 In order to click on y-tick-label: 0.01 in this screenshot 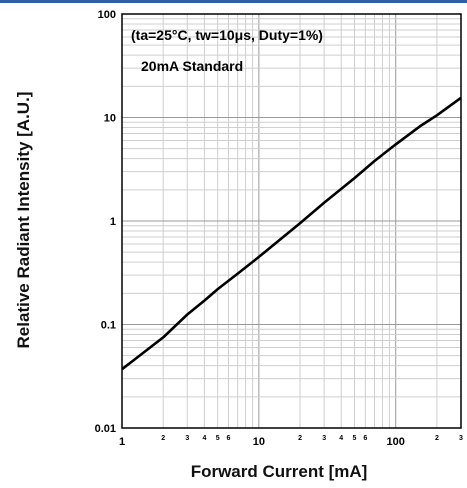, I will do `click(105, 429)`.